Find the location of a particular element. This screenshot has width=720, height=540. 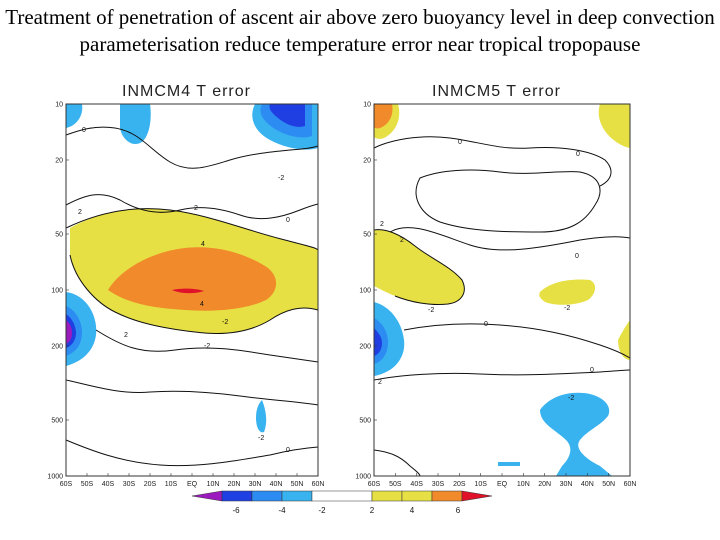

y-tick-label: 1000 is located at coordinates (55, 477).